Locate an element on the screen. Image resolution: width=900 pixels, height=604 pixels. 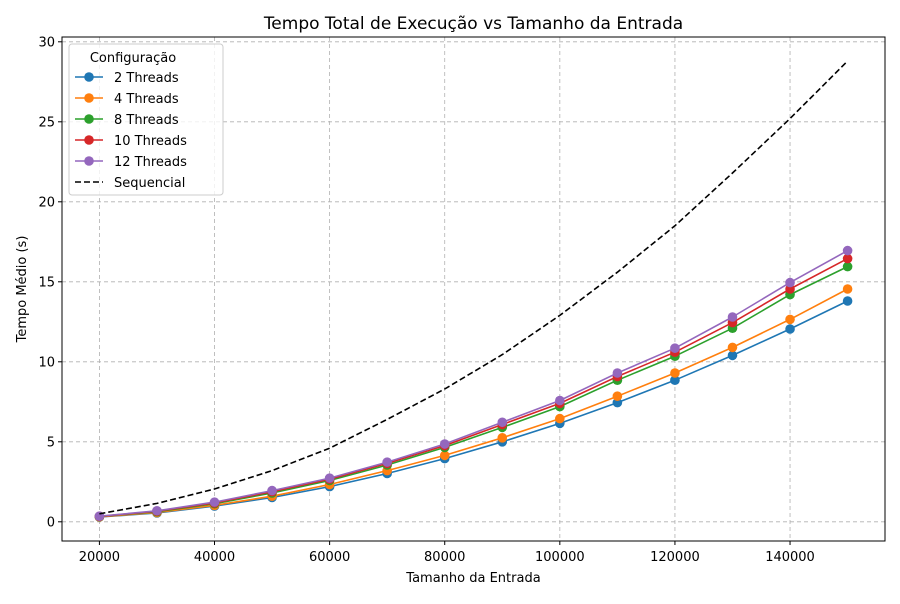
y-axis-label: Tempo Médio (s) is located at coordinates (22, 290).